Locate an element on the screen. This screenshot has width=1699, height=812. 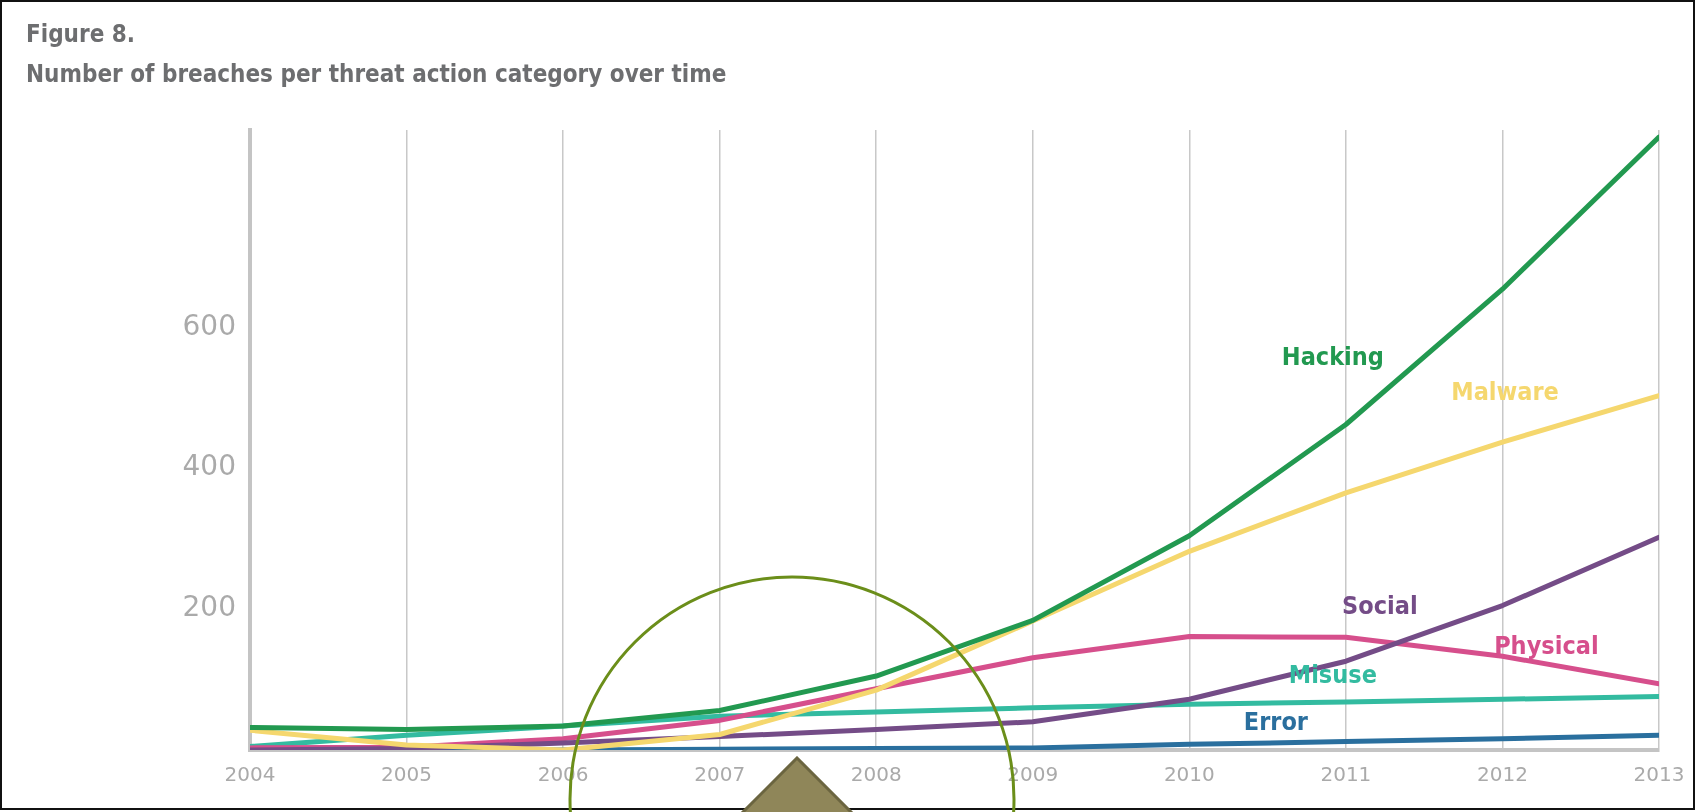
y-tick-label: 600 is located at coordinates (209, 325).